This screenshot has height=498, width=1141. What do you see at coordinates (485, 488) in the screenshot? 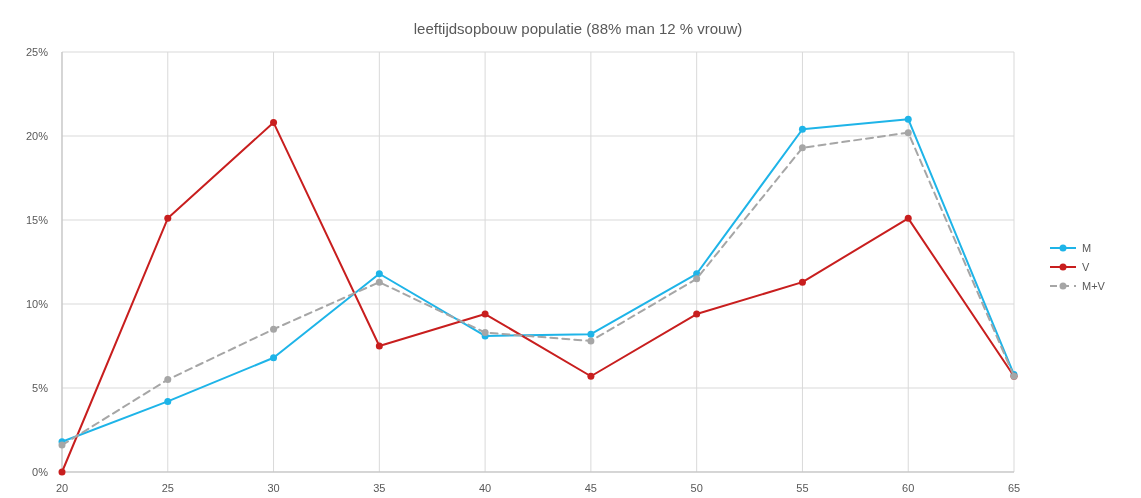
I see `x-tick-label: 40` at bounding box center [485, 488].